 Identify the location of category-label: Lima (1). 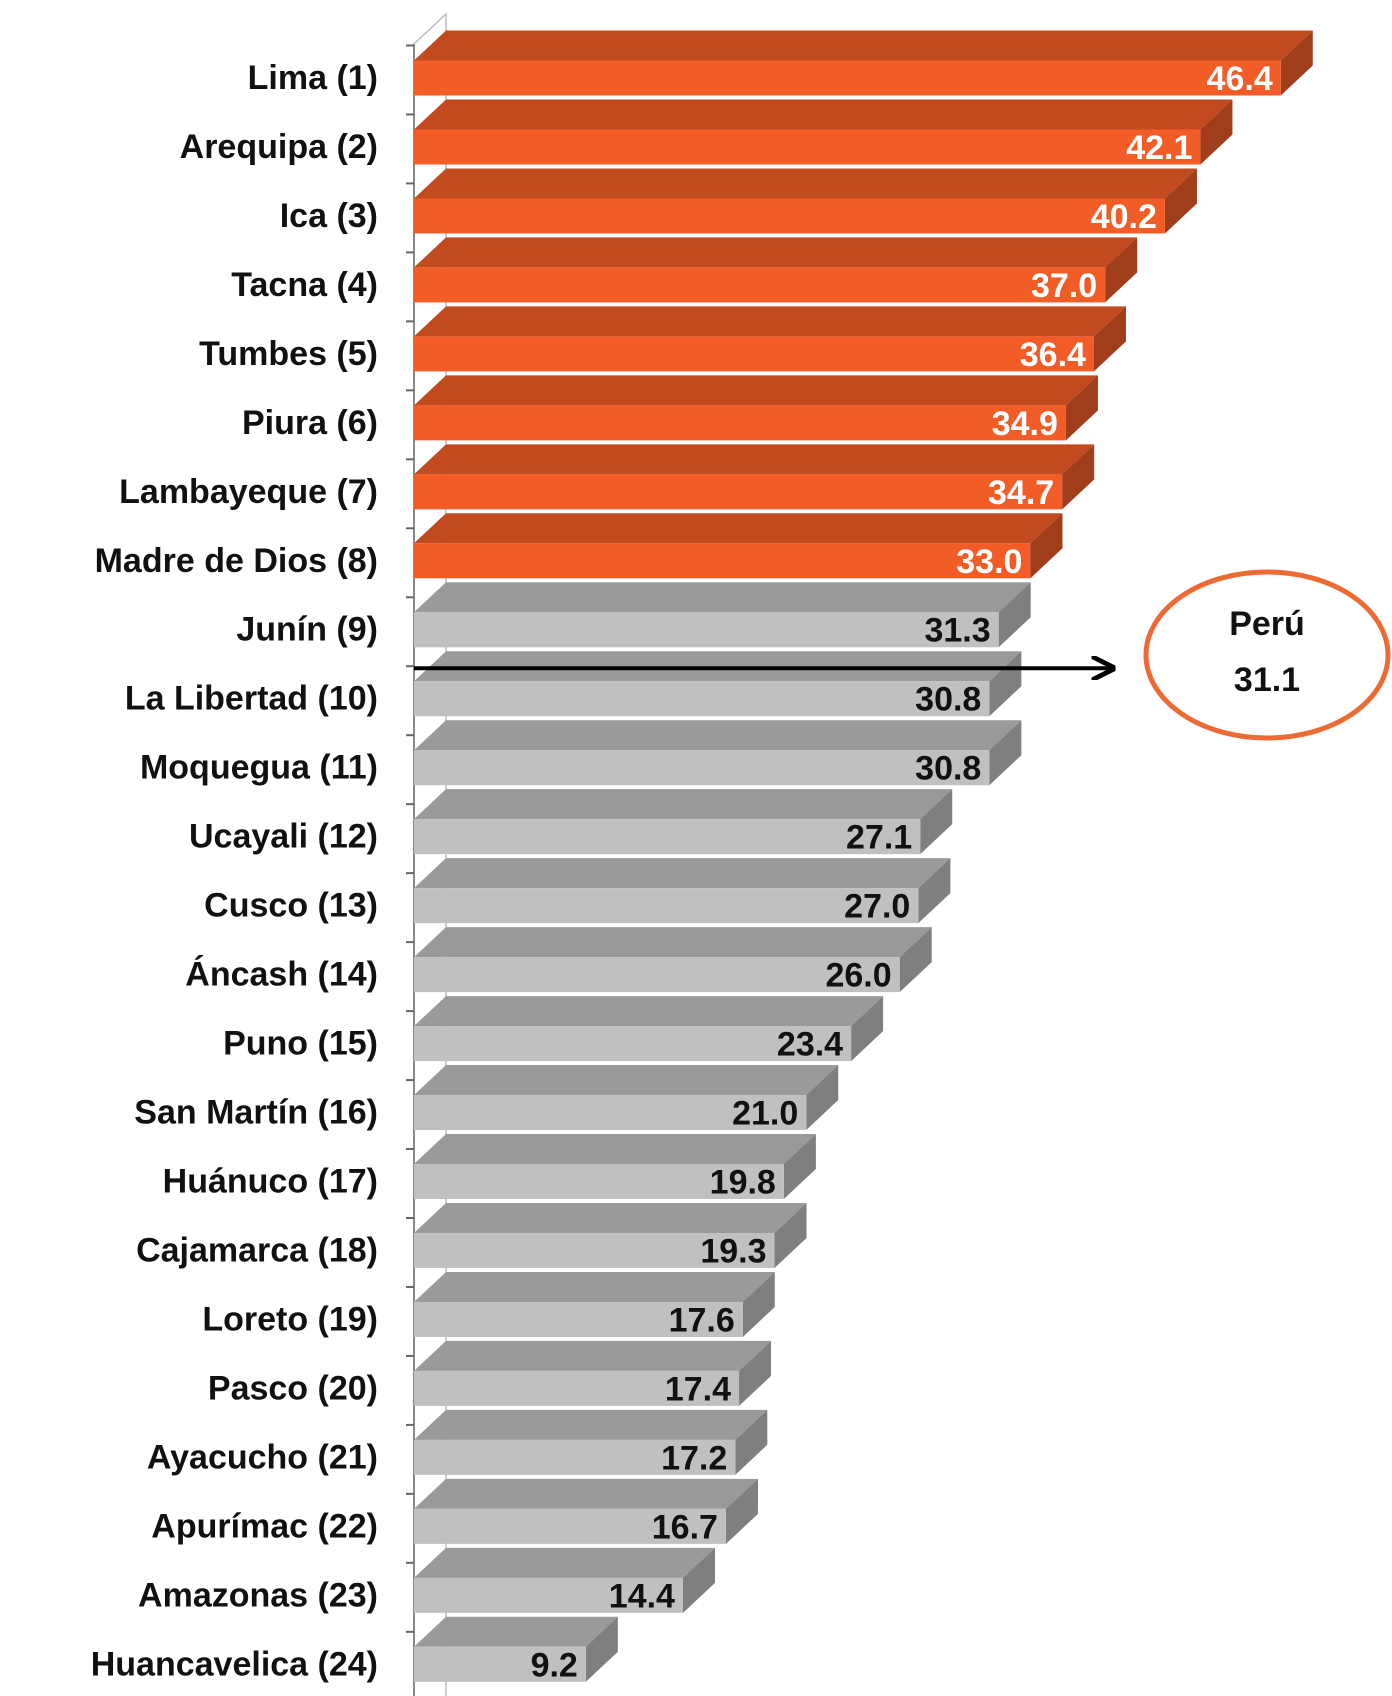
(313, 78).